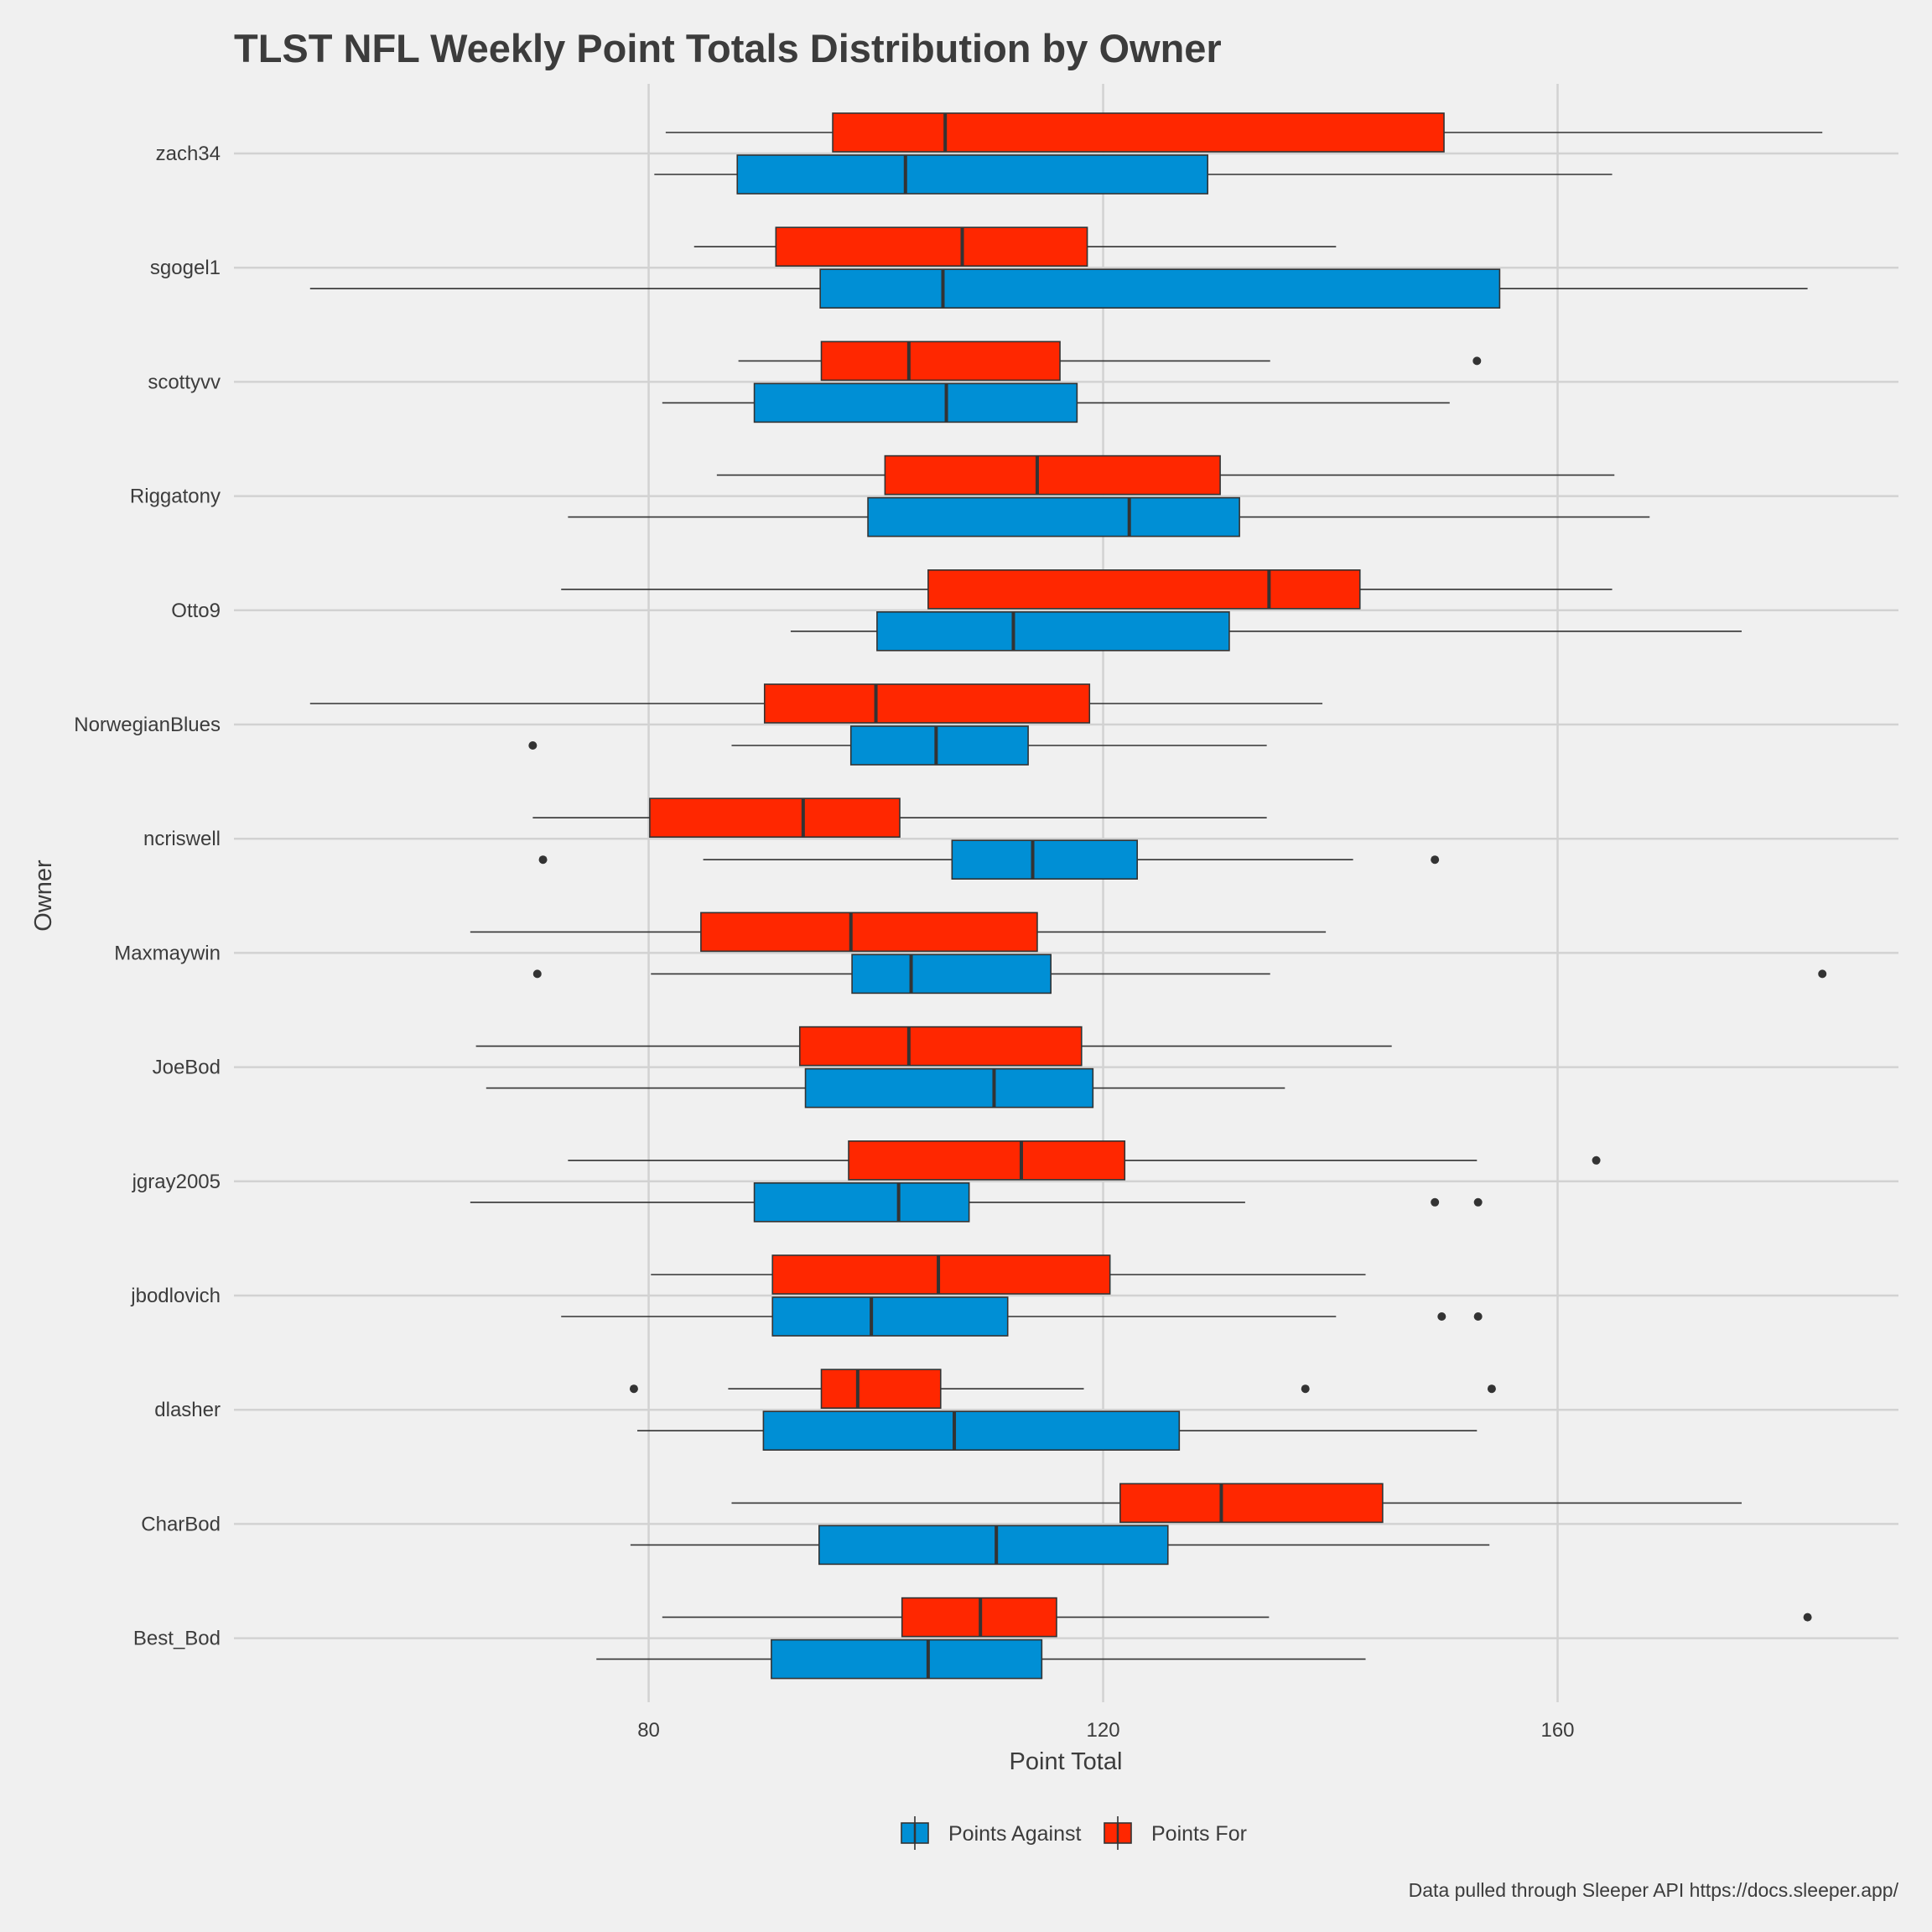 This screenshot has width=1932, height=1932. What do you see at coordinates (147, 725) in the screenshot?
I see `owner-label: NorwegianBlues` at bounding box center [147, 725].